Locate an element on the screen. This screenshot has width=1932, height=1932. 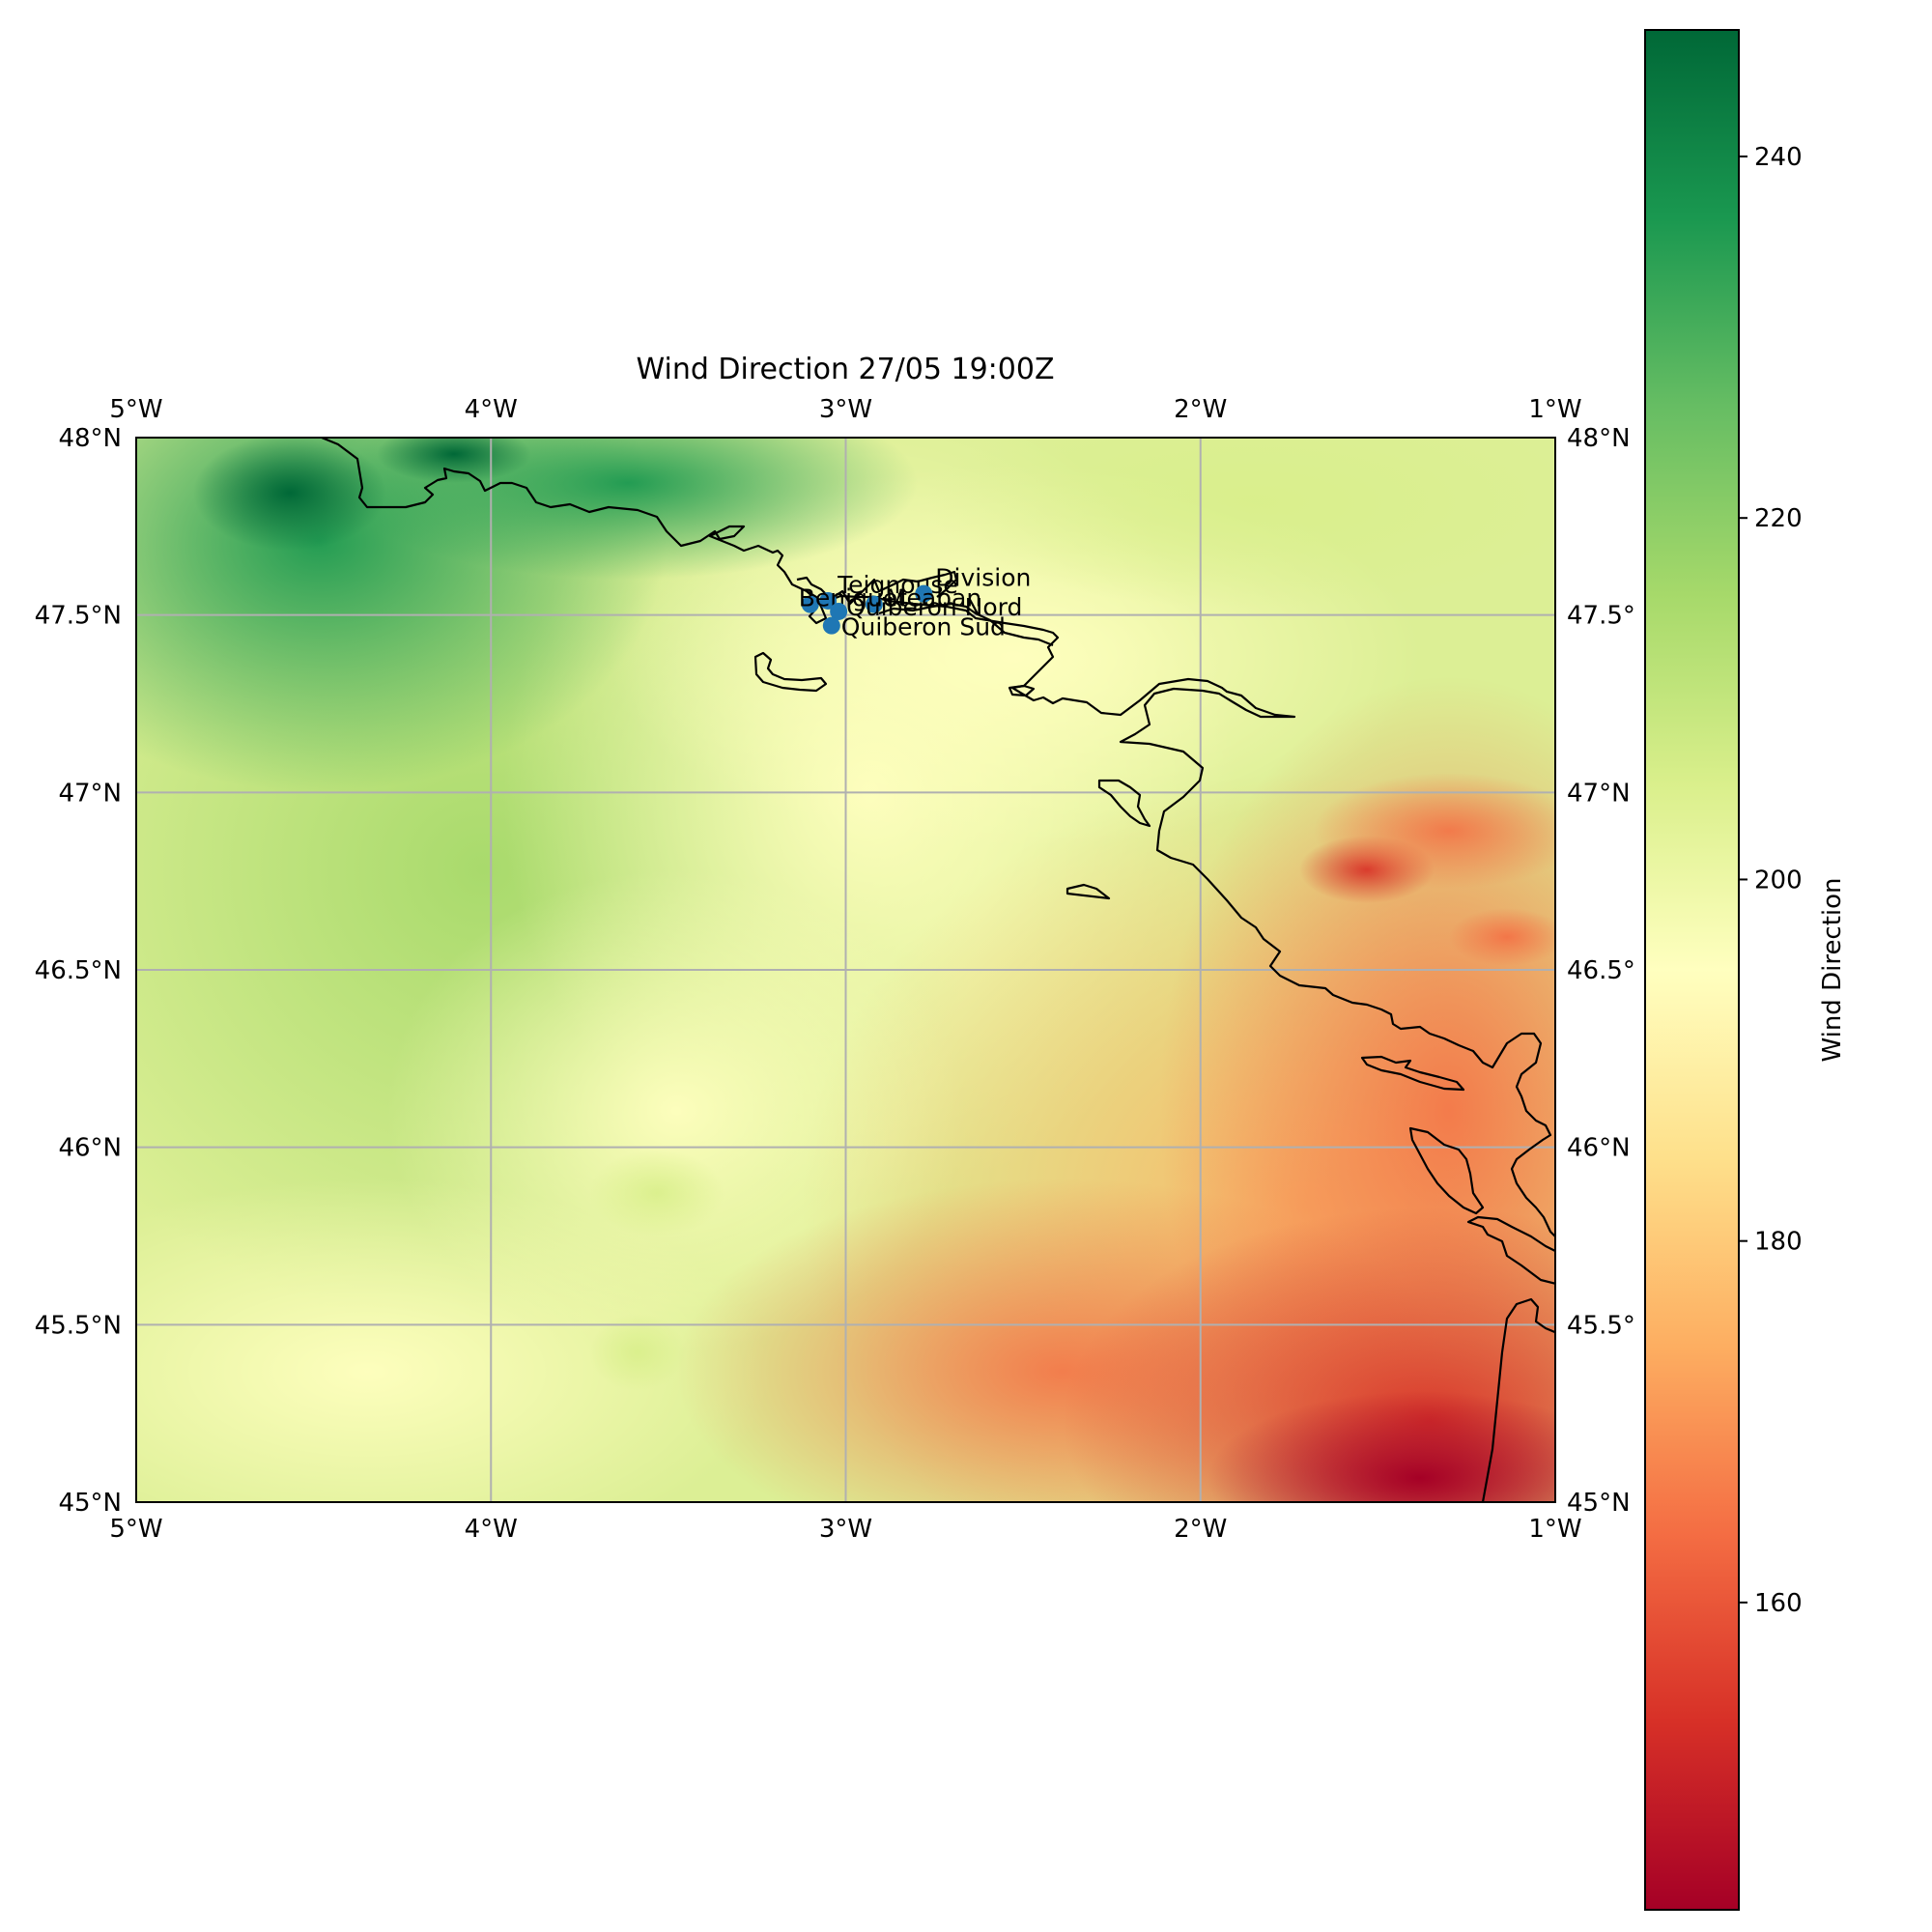
station-label-2: Meaban is located at coordinates (933, 598).